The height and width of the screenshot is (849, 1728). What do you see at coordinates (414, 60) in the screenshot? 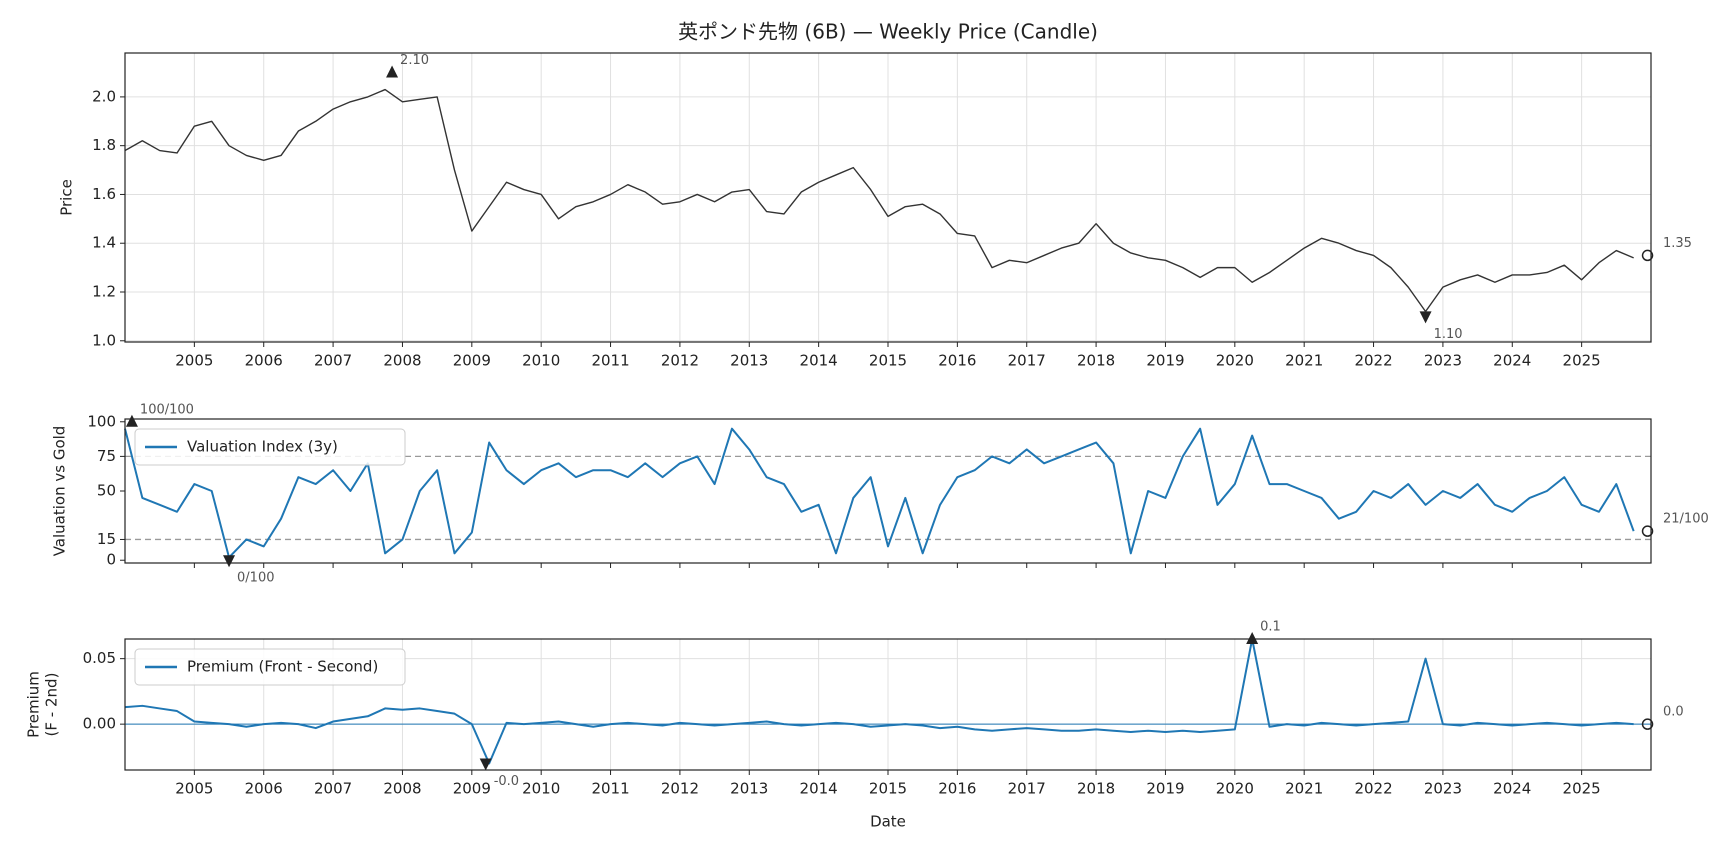
I see `annotation-label: 2.10` at bounding box center [414, 60].